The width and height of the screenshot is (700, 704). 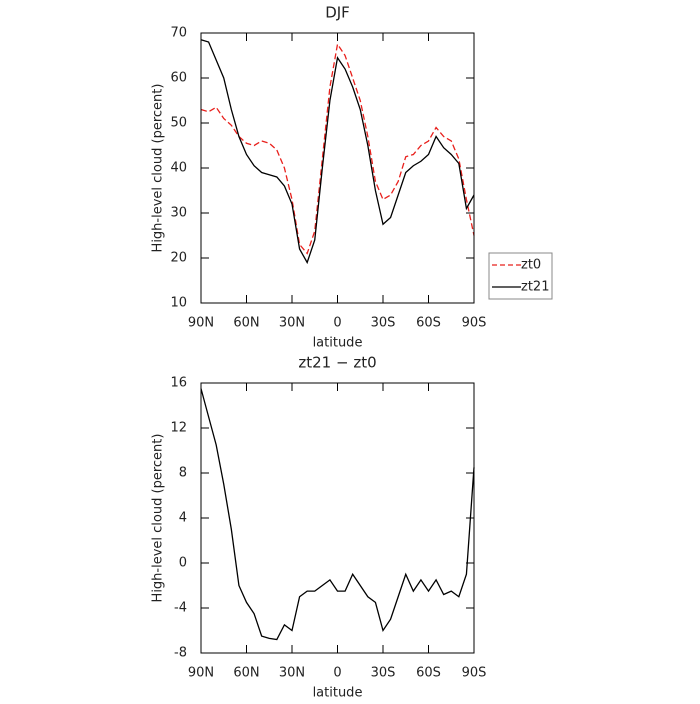 I want to click on y-tick-label: 40, so click(x=178, y=168).